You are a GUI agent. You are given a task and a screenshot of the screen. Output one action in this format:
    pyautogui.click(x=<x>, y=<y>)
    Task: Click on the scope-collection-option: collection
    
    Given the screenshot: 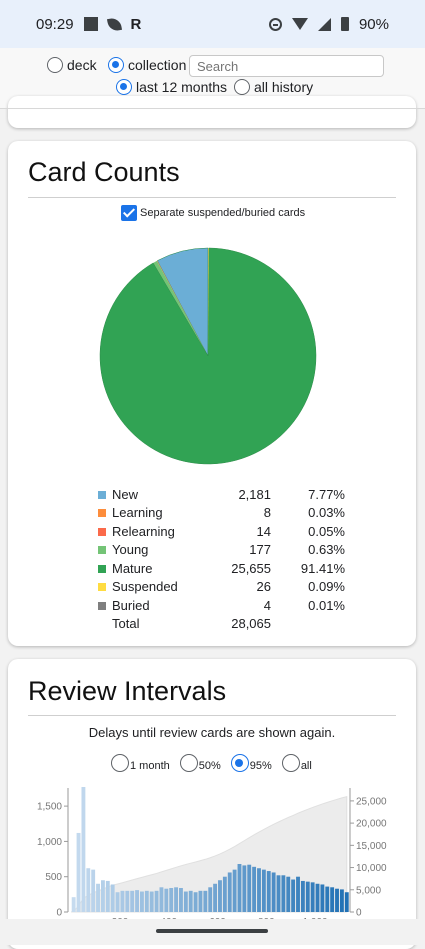 What is the action you would take?
    pyautogui.click(x=147, y=65)
    